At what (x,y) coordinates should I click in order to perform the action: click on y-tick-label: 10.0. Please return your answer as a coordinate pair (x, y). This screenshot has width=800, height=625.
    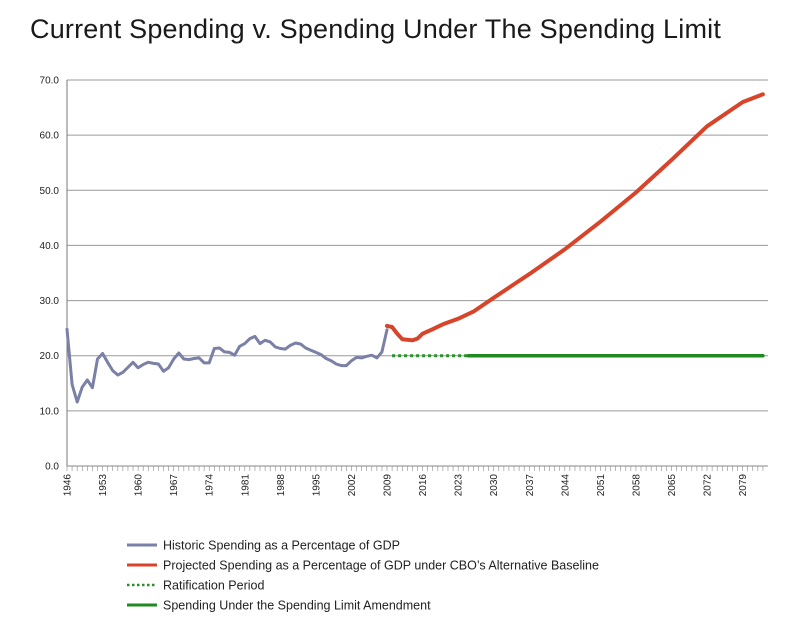
    Looking at the image, I should click on (50, 411).